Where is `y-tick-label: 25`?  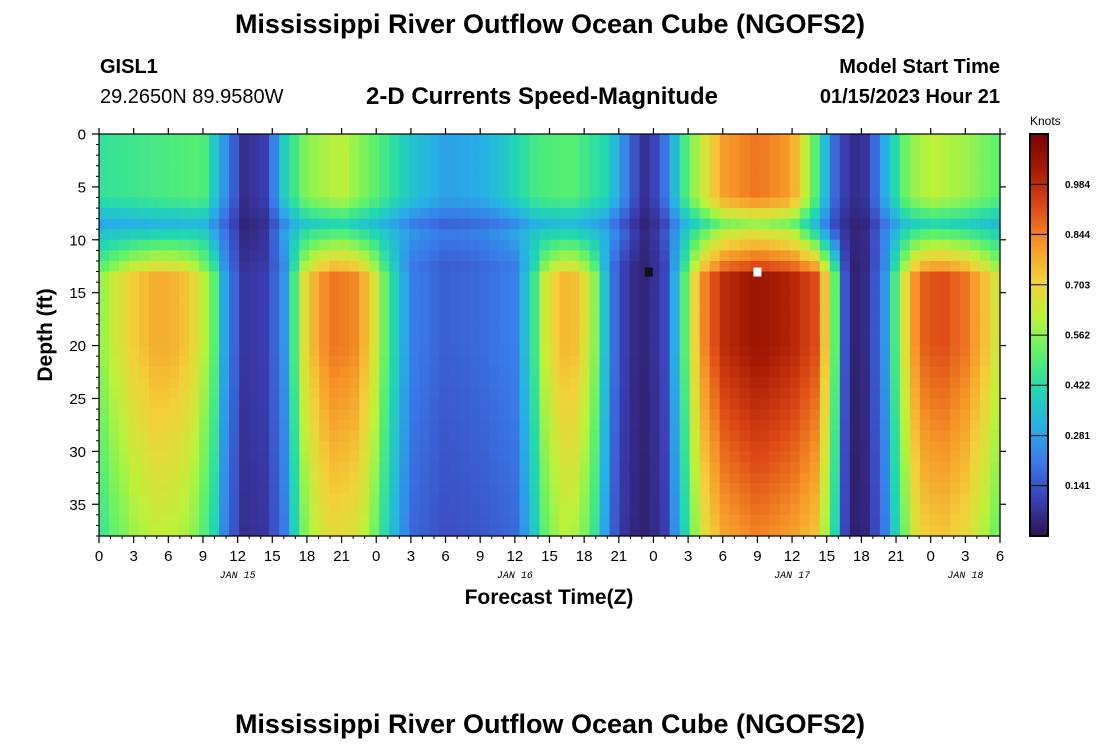
y-tick-label: 25 is located at coordinates (77, 399).